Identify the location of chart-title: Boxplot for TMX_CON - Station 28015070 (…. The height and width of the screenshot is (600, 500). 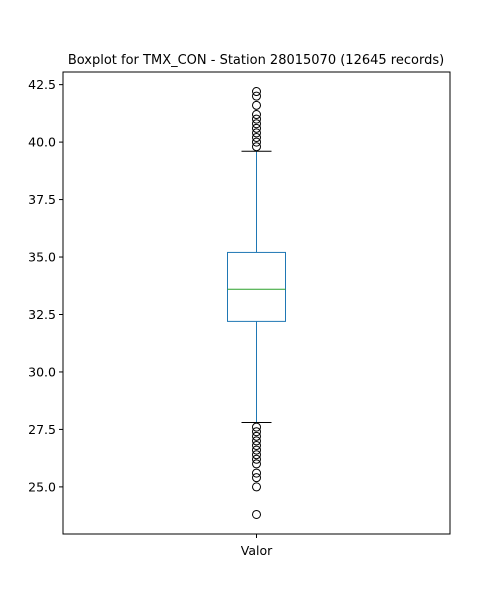
(256, 60).